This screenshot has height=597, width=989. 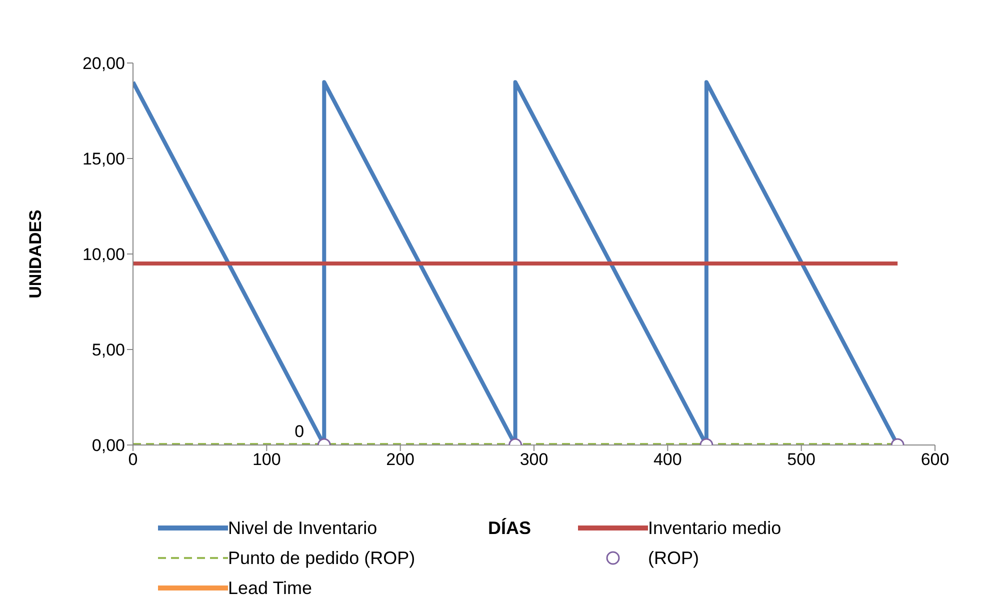 I want to click on x-tick-label: 400, so click(x=667, y=460).